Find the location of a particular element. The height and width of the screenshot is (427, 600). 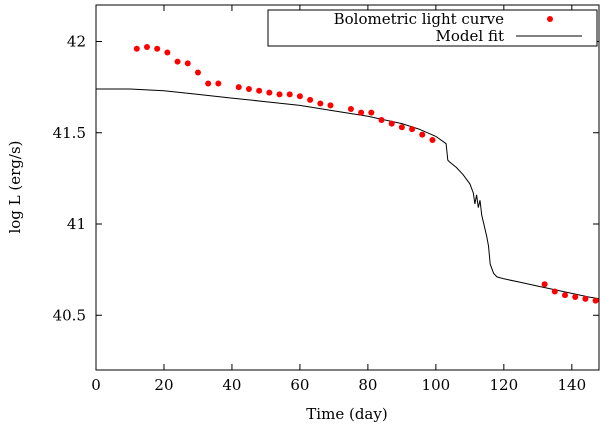

x-tick-label: 100 is located at coordinates (436, 385).